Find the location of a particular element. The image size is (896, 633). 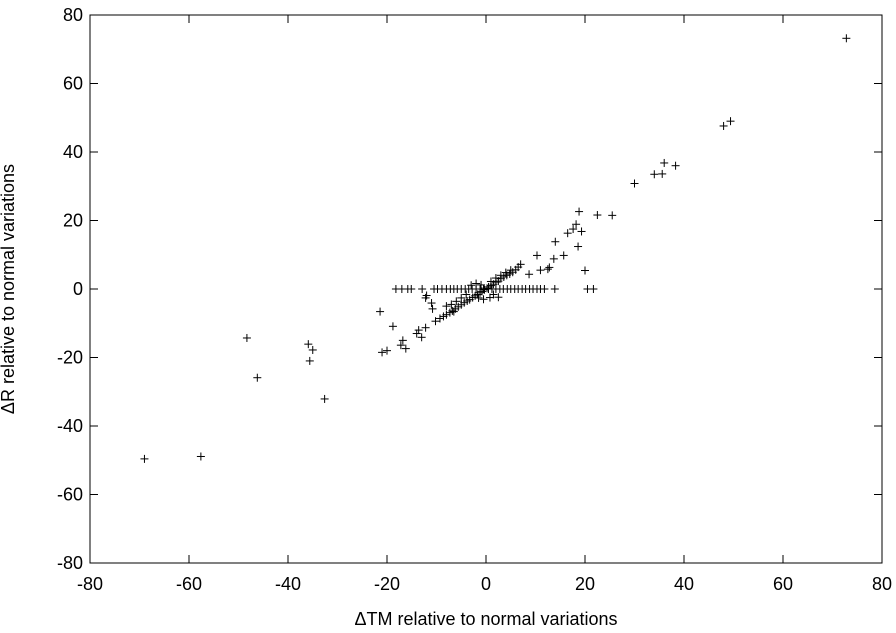

y-tick-label: 40 is located at coordinates (73, 152).